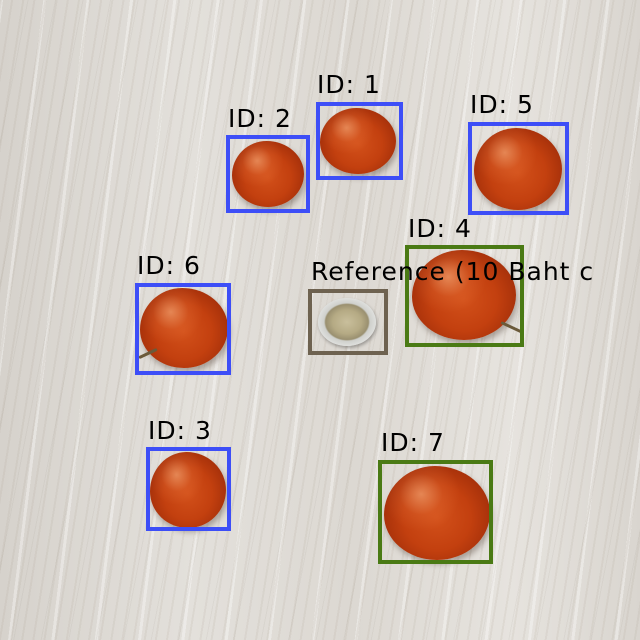 The height and width of the screenshot is (640, 640). I want to click on bbox-reference, so click(348, 322).